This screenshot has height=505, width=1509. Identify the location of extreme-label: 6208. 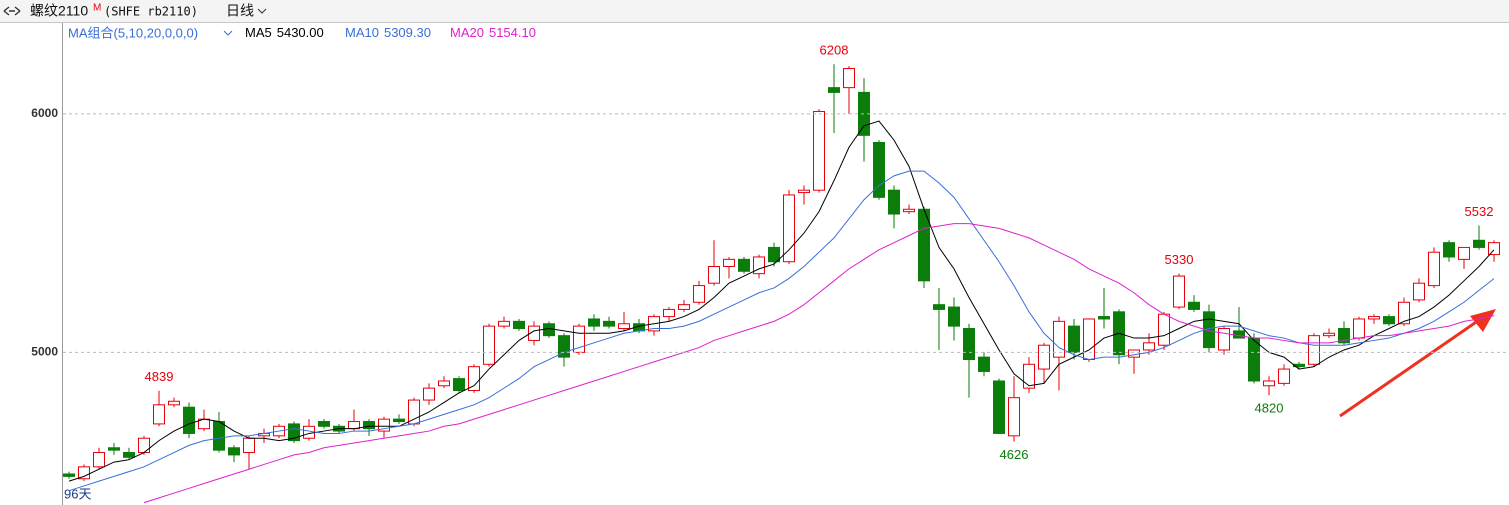
(834, 50).